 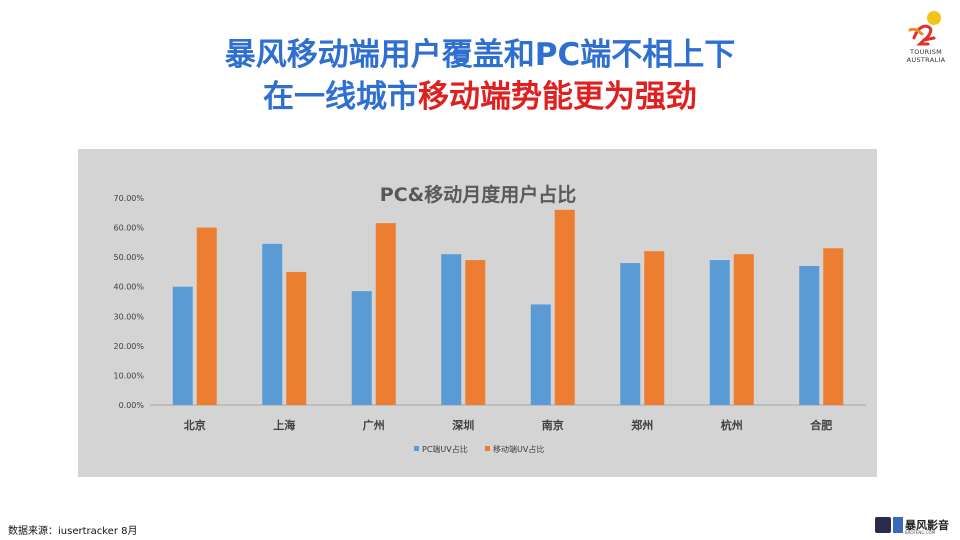 I want to click on x-tick-label: 上海, so click(x=284, y=425).